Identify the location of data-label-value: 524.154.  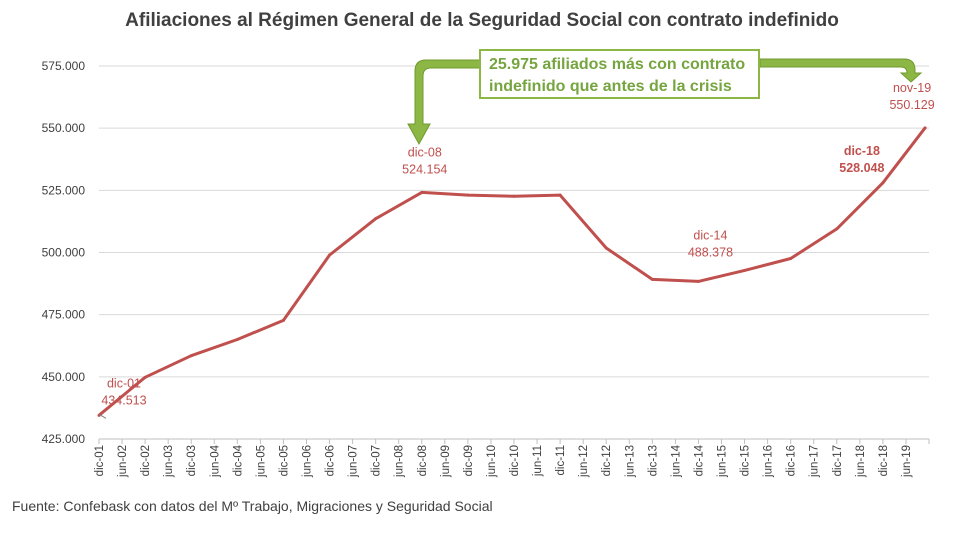
(424, 169).